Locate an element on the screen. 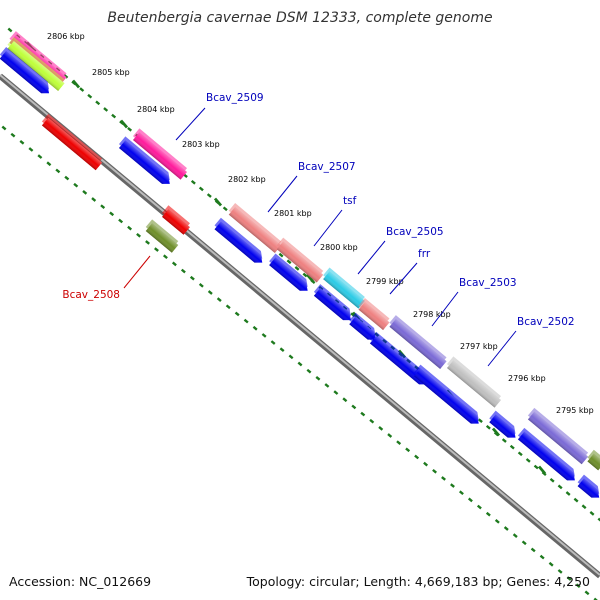 The width and height of the screenshot is (600, 600). gene-label: Bcav_2509 is located at coordinates (235, 98).